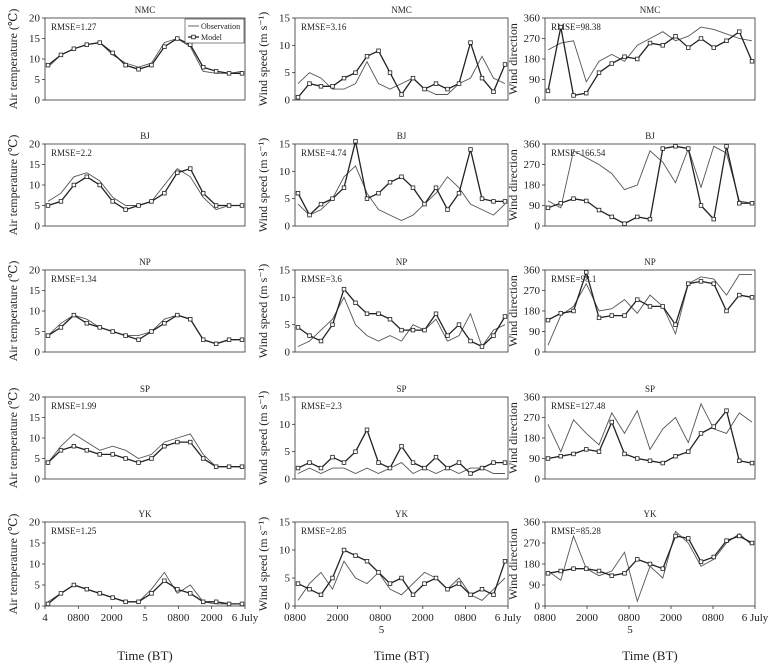 This screenshot has width=772, height=672. I want to click on legend-model-label: Model, so click(212, 37).